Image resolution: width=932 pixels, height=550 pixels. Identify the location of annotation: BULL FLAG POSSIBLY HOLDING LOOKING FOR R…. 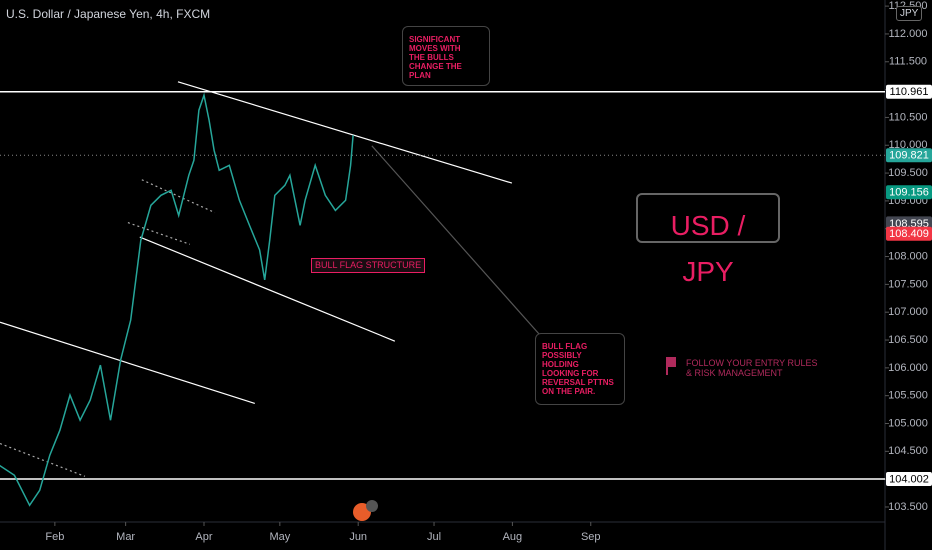
(580, 369).